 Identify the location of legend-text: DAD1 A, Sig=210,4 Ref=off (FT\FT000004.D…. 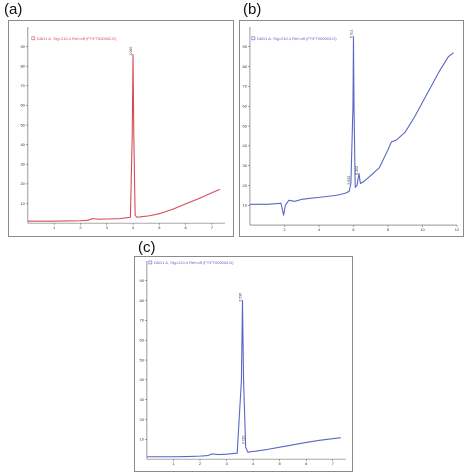
(194, 262).